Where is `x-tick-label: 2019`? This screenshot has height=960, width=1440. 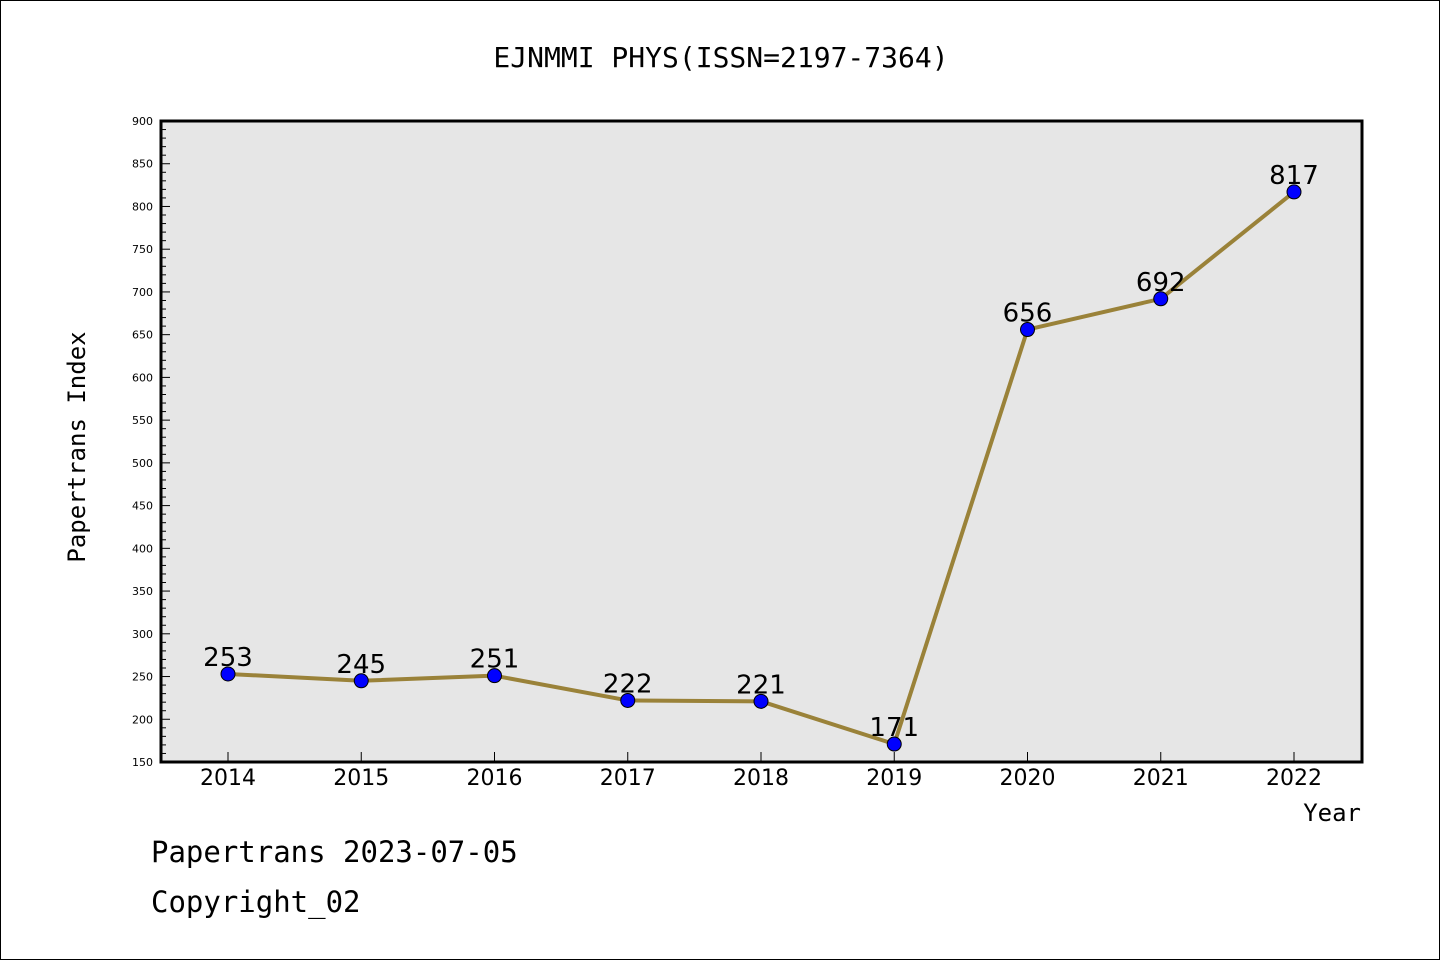
x-tick-label: 2019 is located at coordinates (894, 778).